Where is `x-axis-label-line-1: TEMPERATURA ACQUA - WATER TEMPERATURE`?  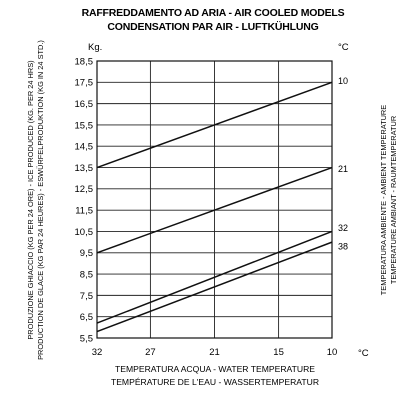
x-axis-label-line-1: TEMPERATURA ACQUA - WATER TEMPERATURE is located at coordinates (215, 369).